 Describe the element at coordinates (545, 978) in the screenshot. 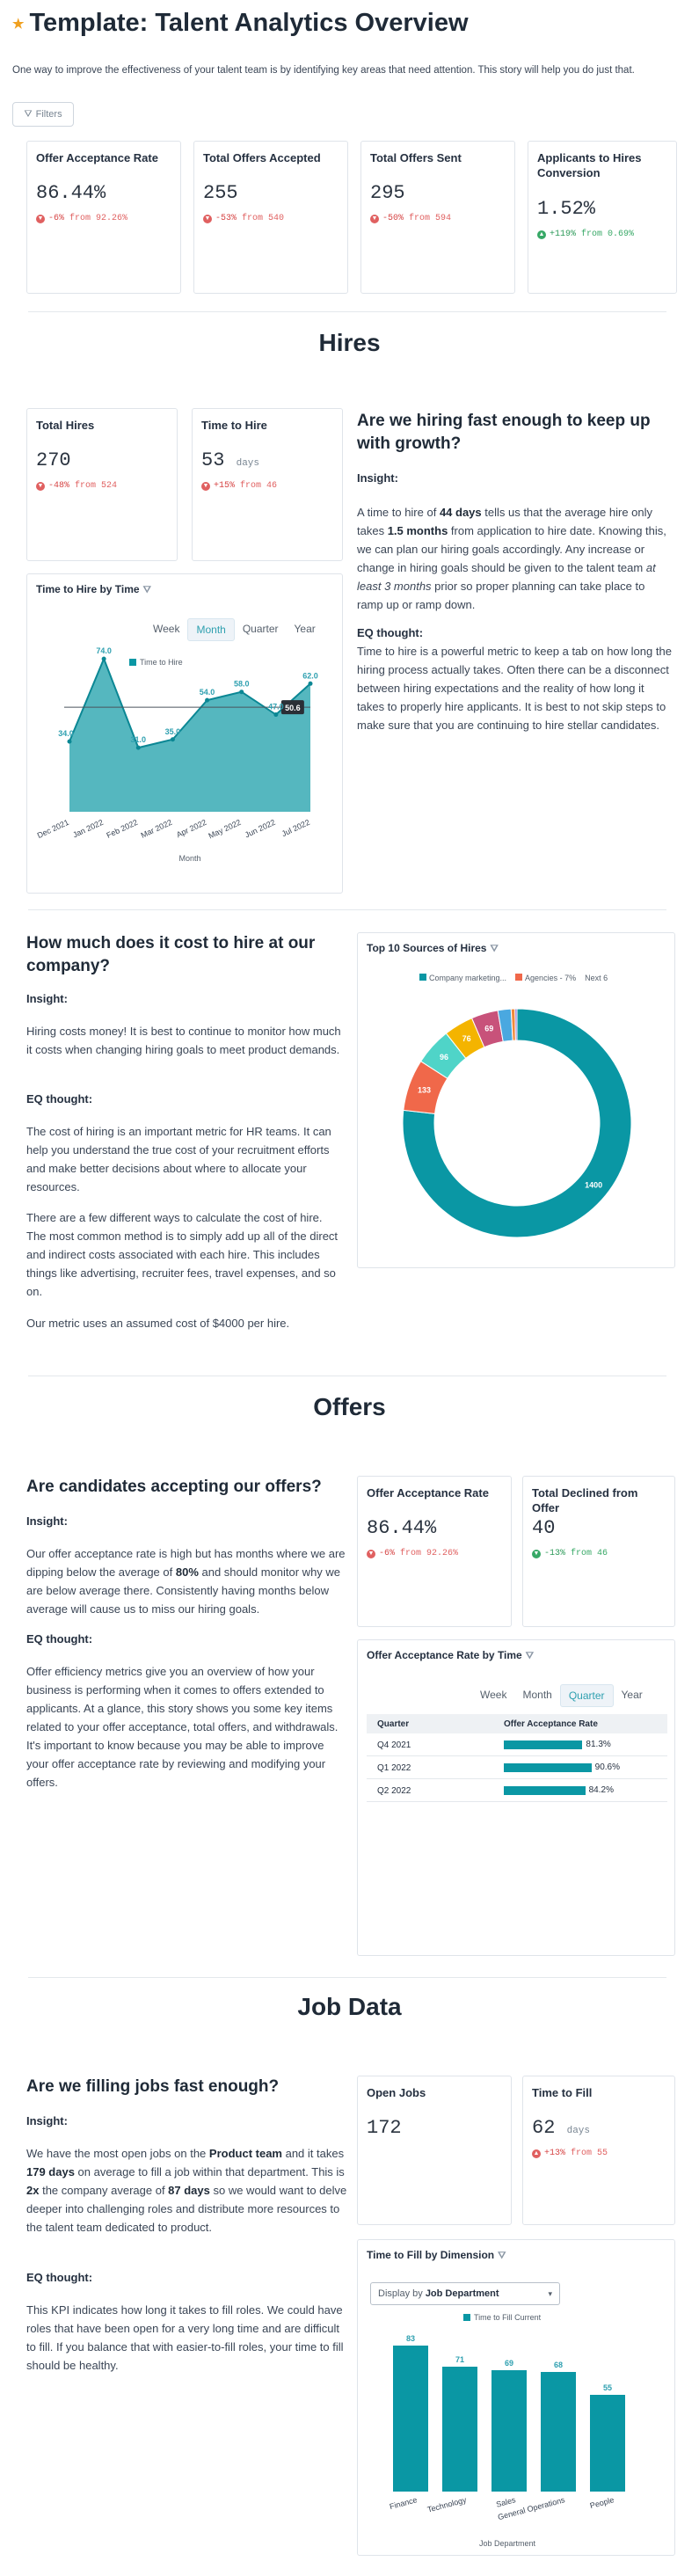

I see `legend-item: Agencies - 7%` at that location.